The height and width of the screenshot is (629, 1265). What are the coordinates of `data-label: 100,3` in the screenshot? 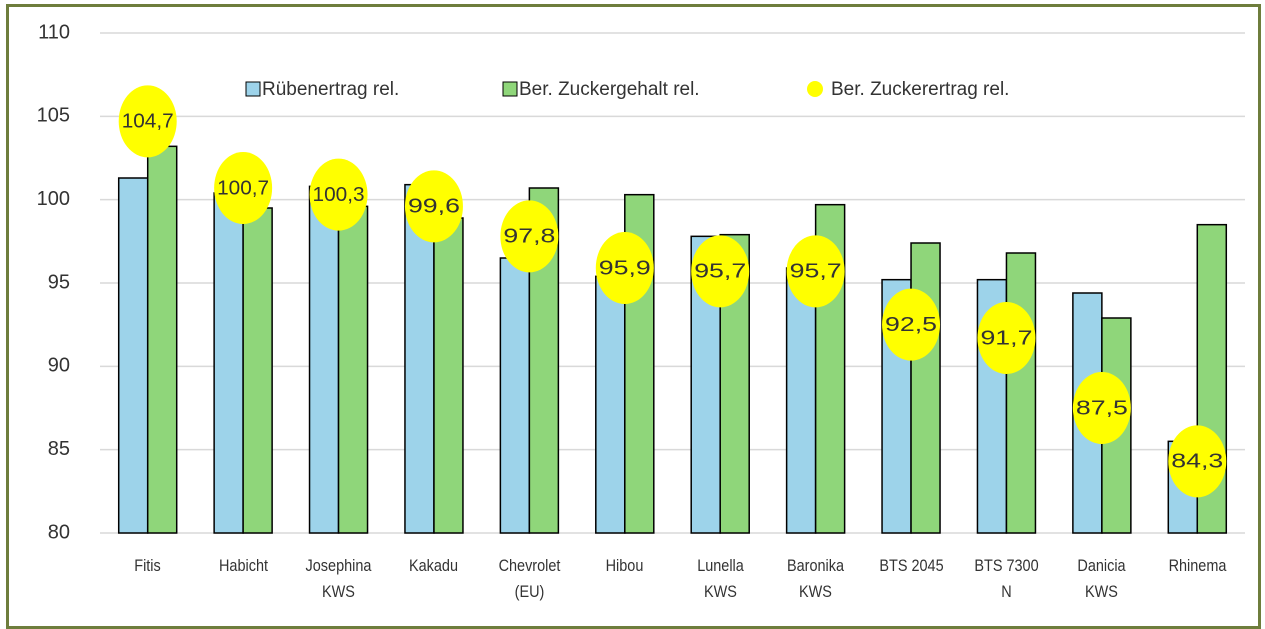 It's located at (339, 195).